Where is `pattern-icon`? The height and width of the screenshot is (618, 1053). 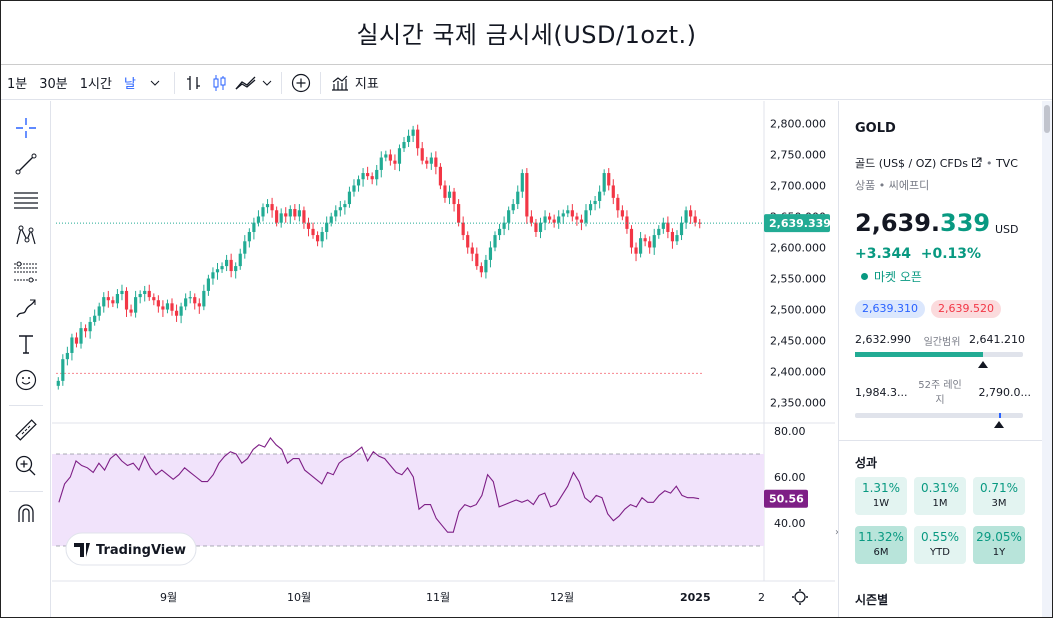 pattern-icon is located at coordinates (26, 236).